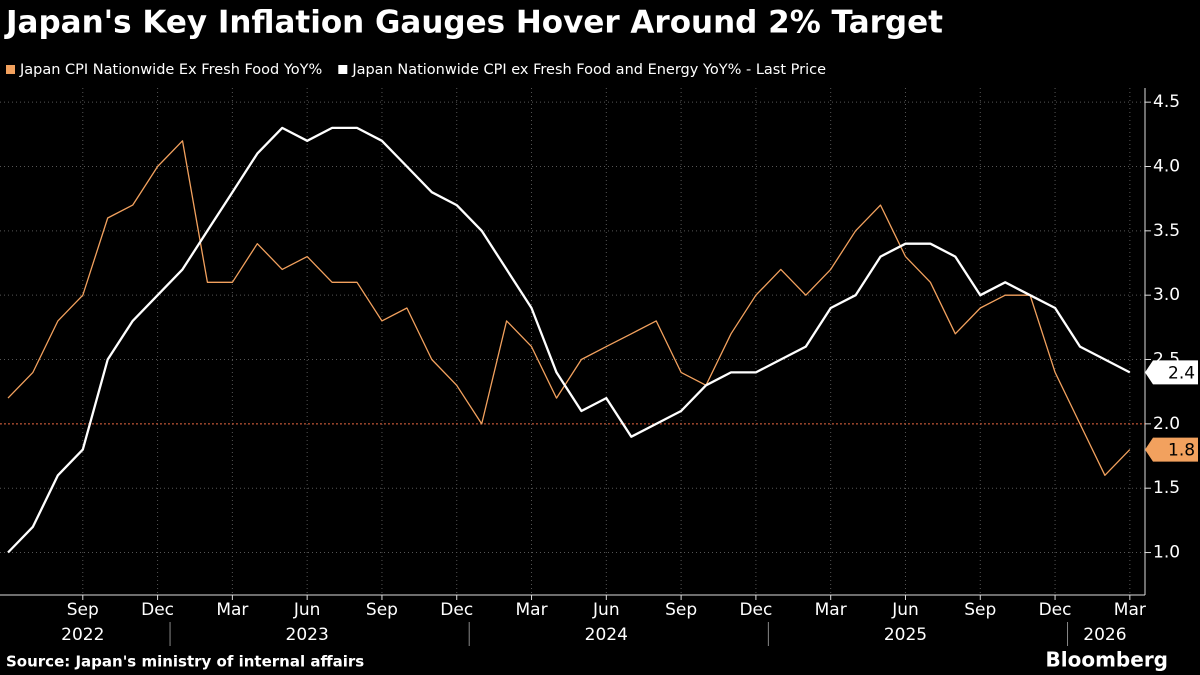  What do you see at coordinates (1181, 451) in the screenshot?
I see `last-price-label: 1.8` at bounding box center [1181, 451].